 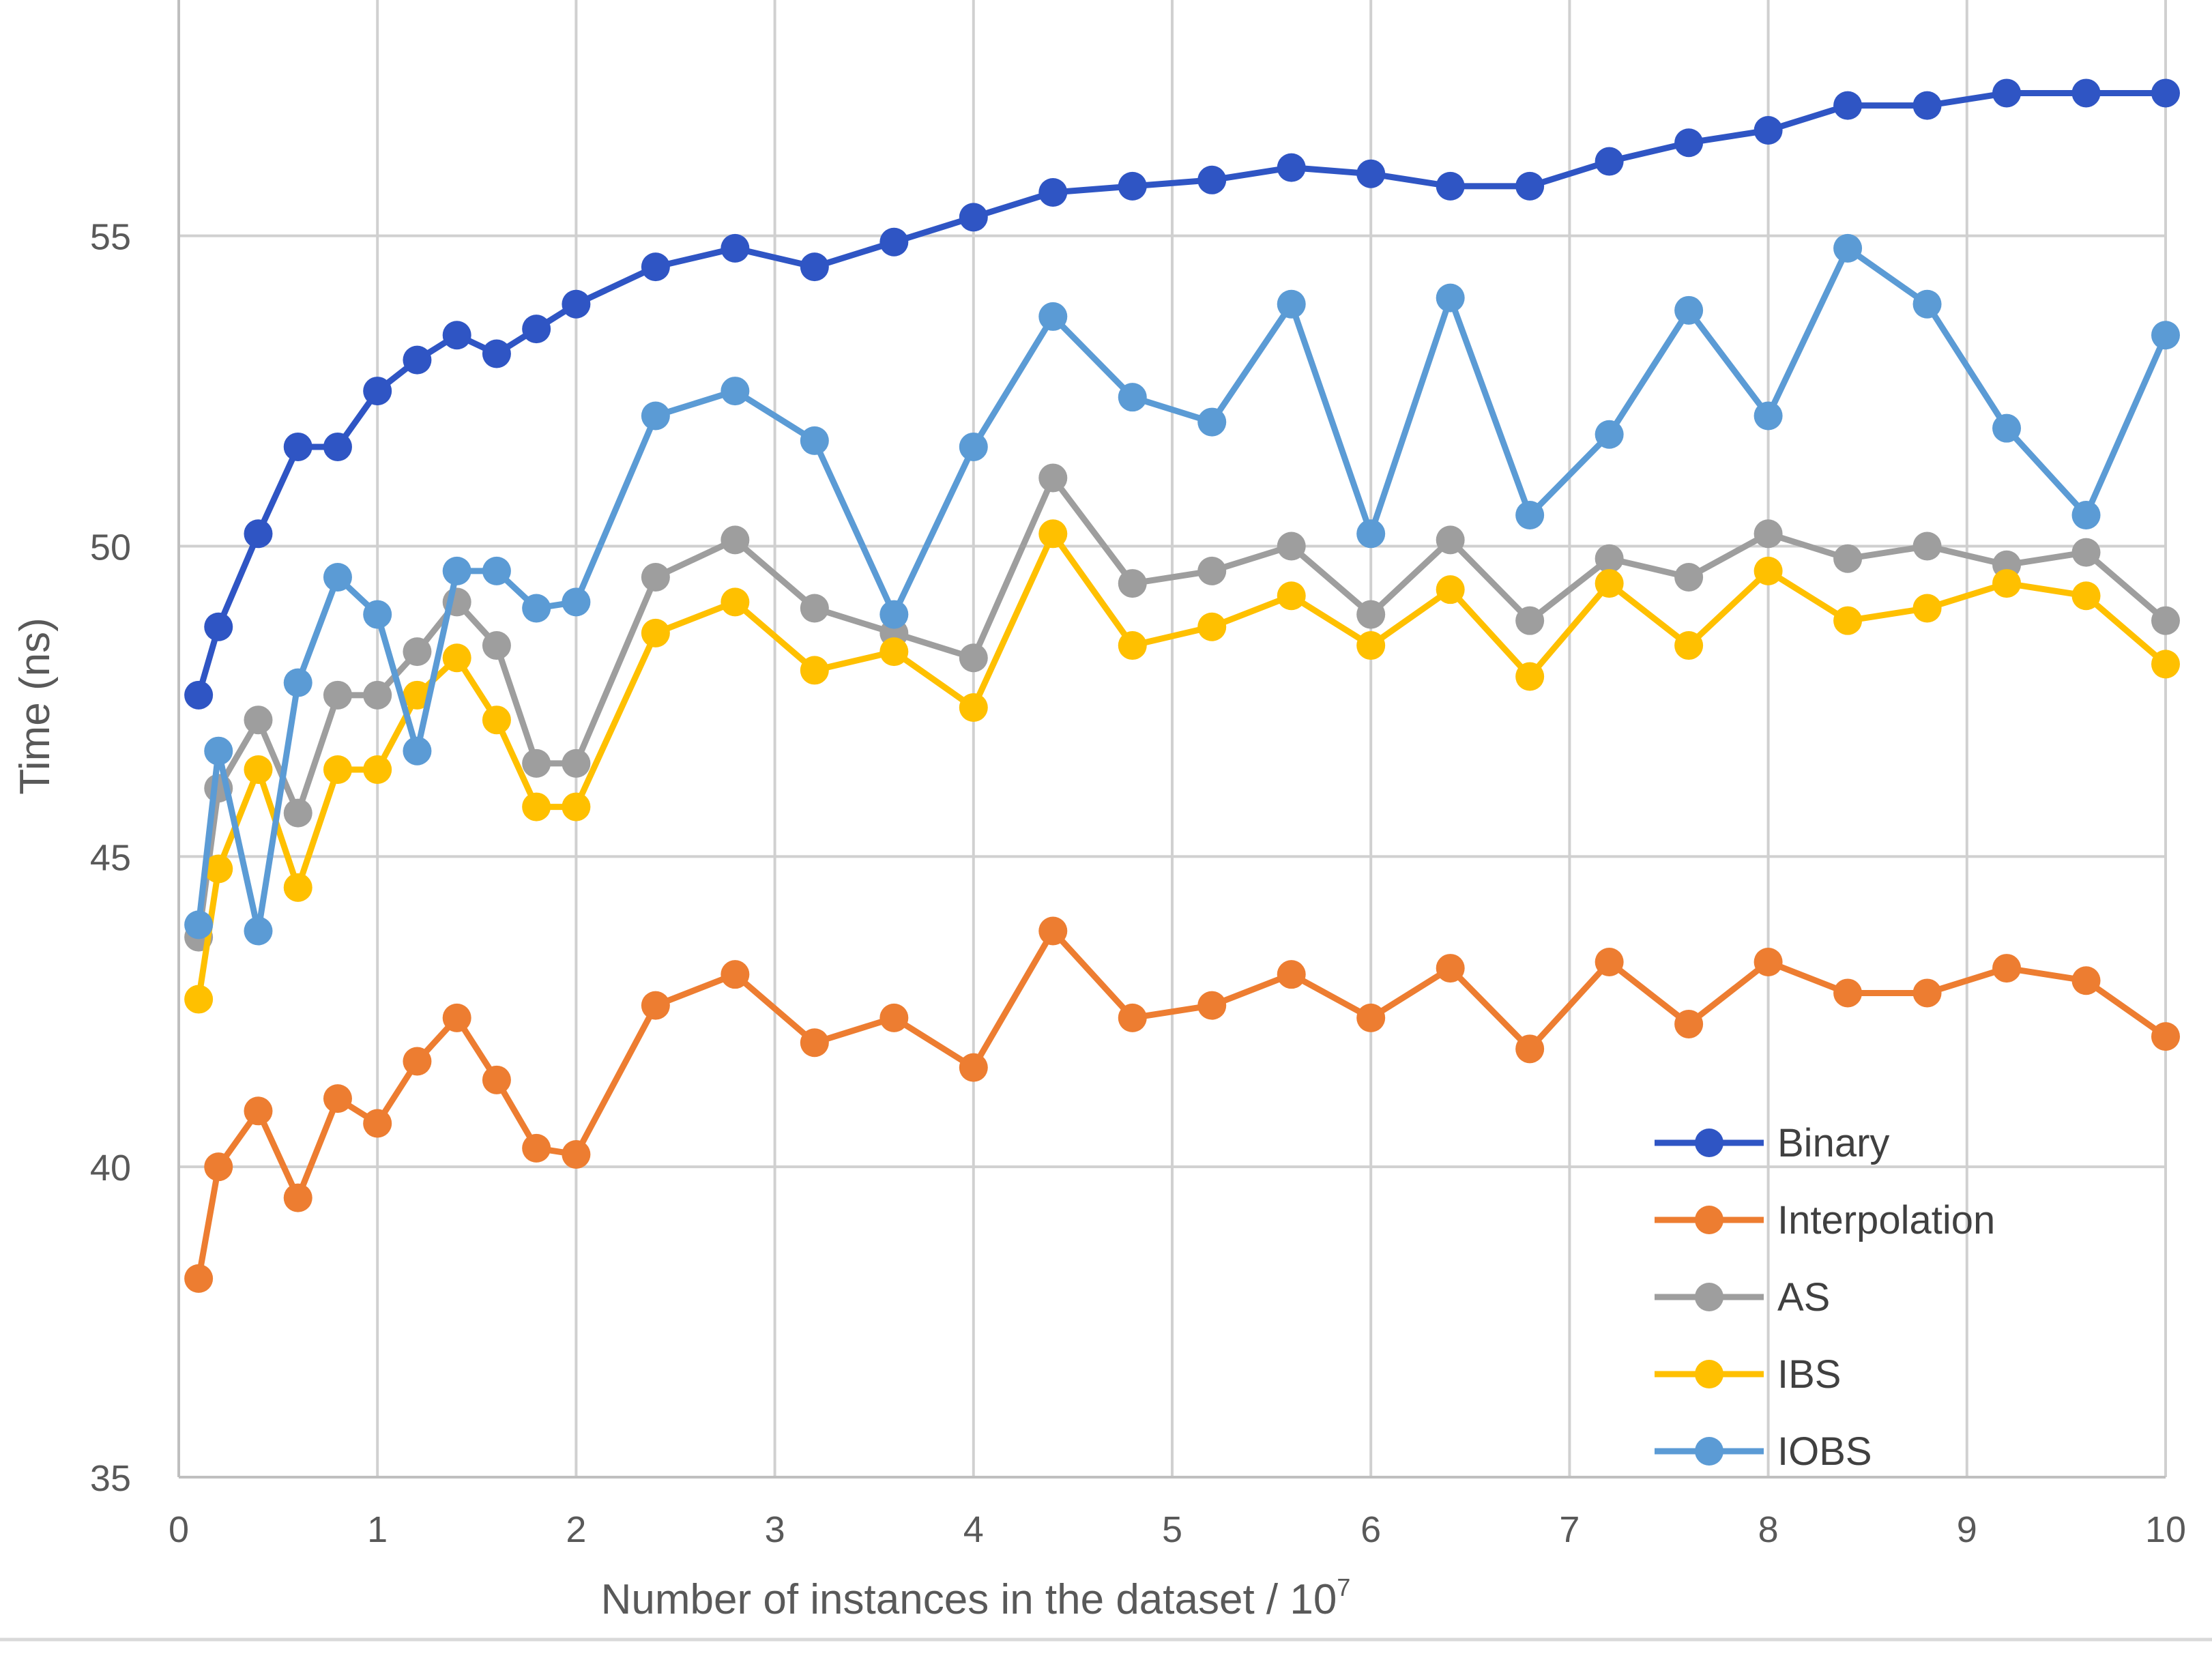 What do you see at coordinates (110, 1168) in the screenshot?
I see `y-tick-label: 40` at bounding box center [110, 1168].